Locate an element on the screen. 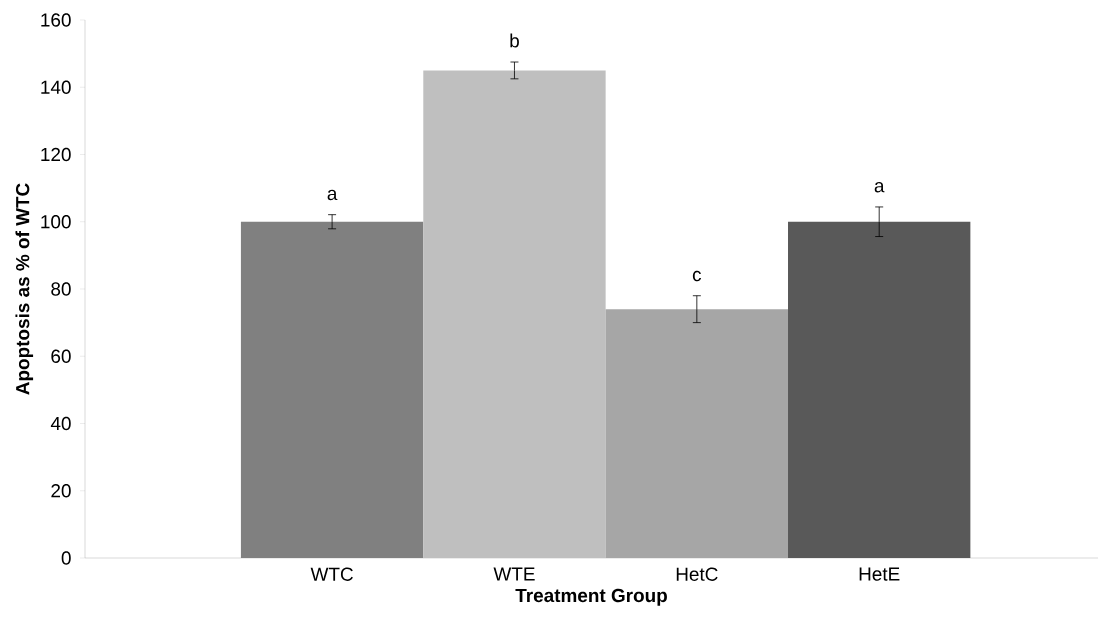  x-tick-label: HetE is located at coordinates (879, 574).